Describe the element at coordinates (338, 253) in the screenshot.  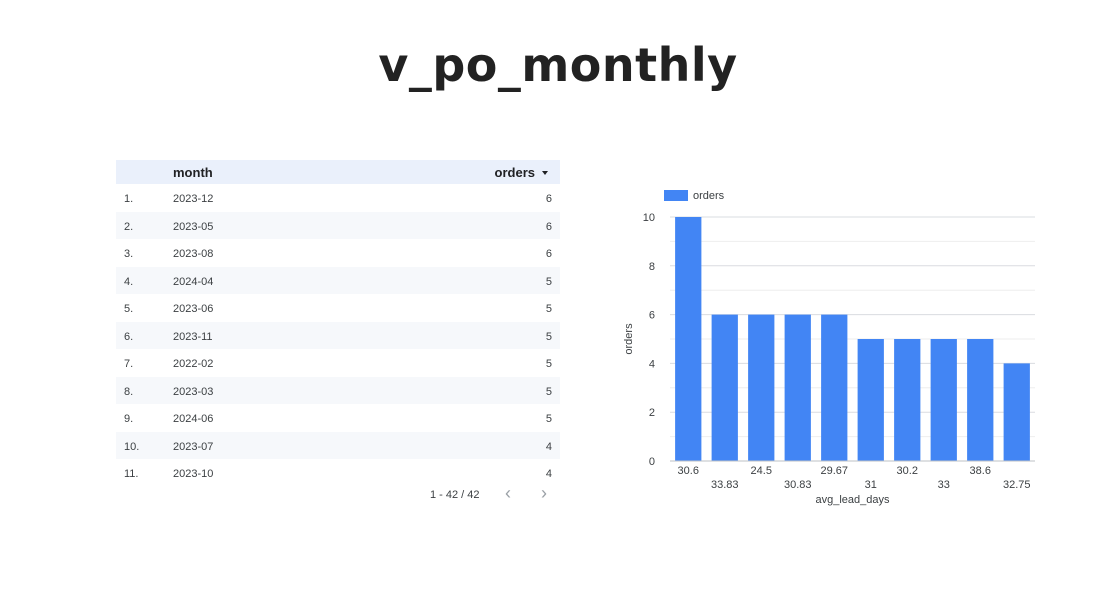
I see `table-row: 3. 2023-08 6` at that location.